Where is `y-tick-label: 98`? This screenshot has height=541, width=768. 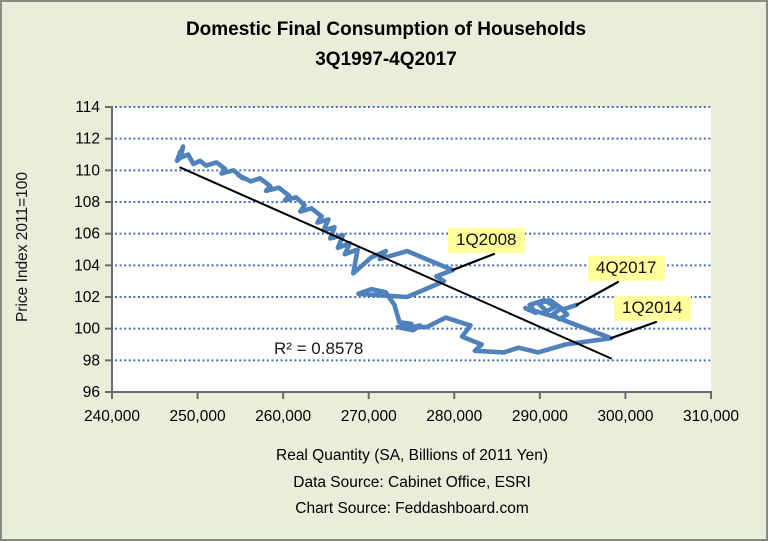 y-tick-label: 98 is located at coordinates (91, 360).